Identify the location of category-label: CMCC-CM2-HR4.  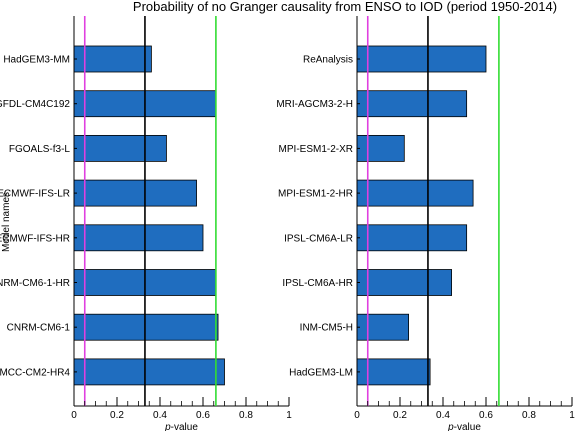
(35, 372).